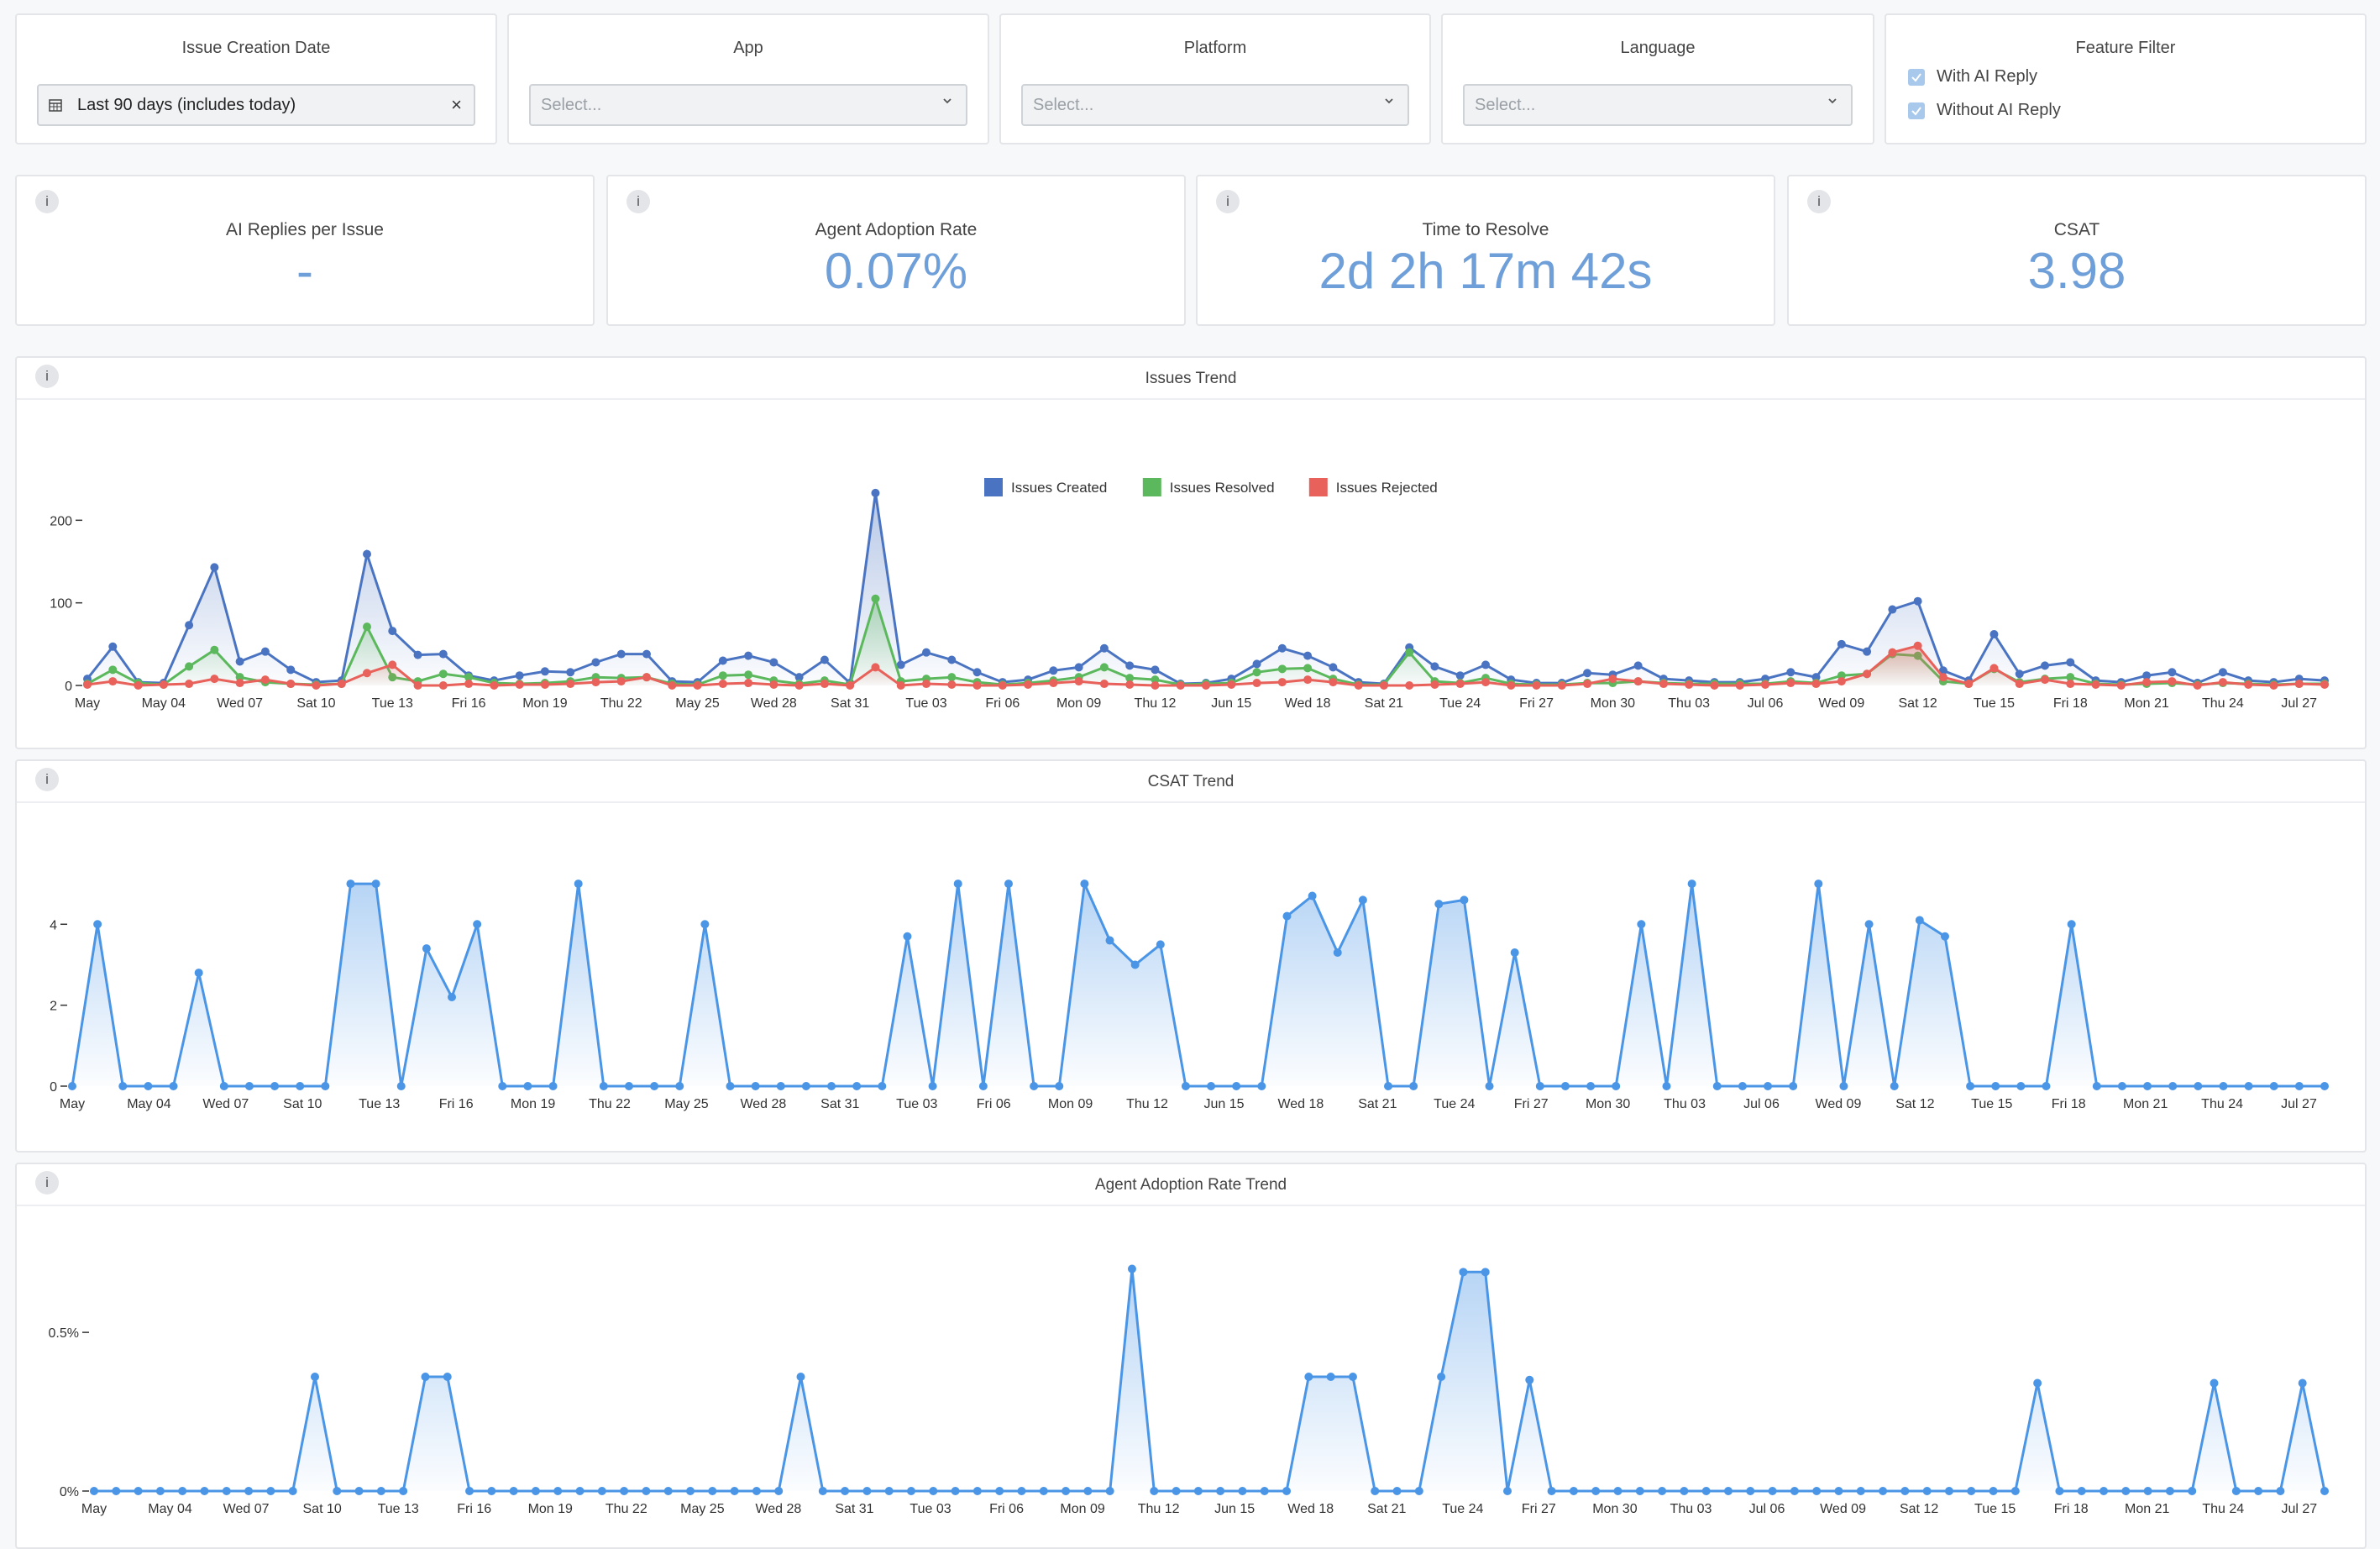  What do you see at coordinates (702, 1509) in the screenshot?
I see `x-tick-label: May 25` at bounding box center [702, 1509].